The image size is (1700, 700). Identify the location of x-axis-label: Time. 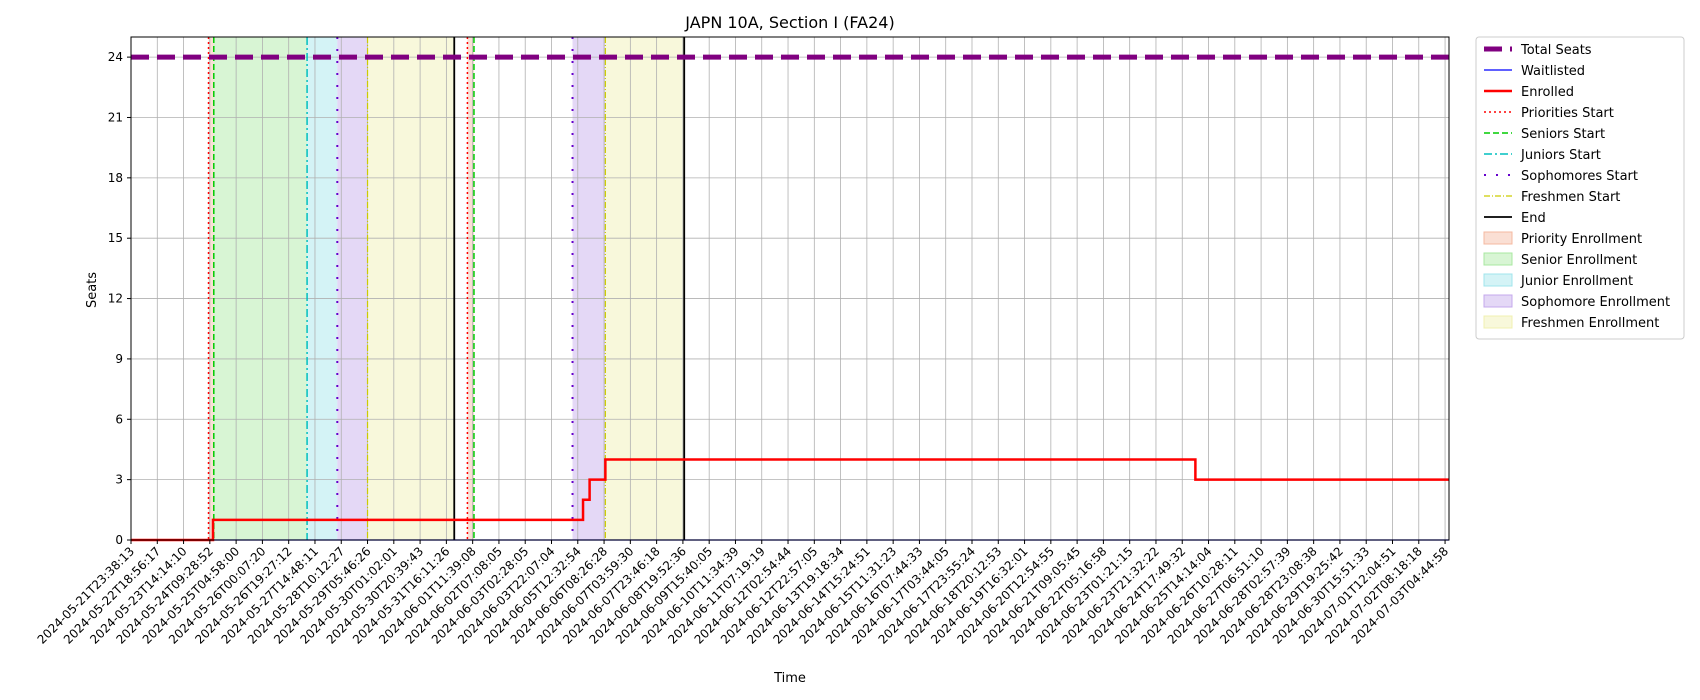
(789, 678).